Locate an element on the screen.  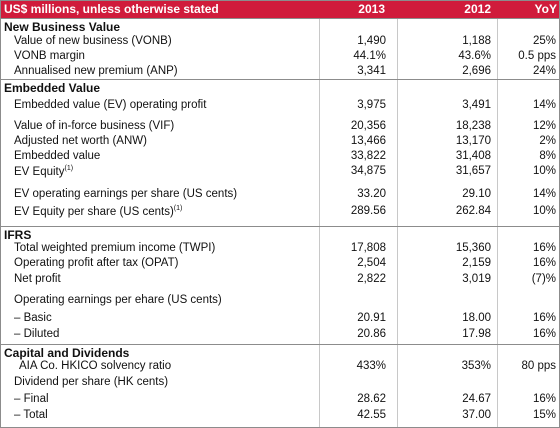
header-2013: 2013 is located at coordinates (371, 9).